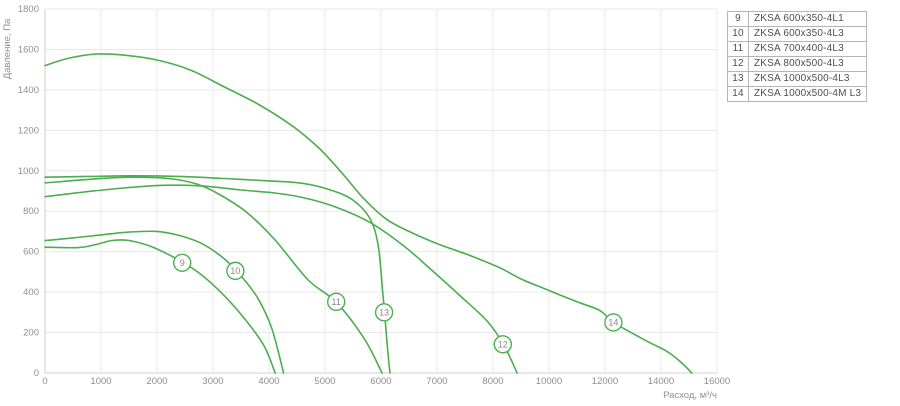  I want to click on y-tick-label: 200, so click(31, 333).